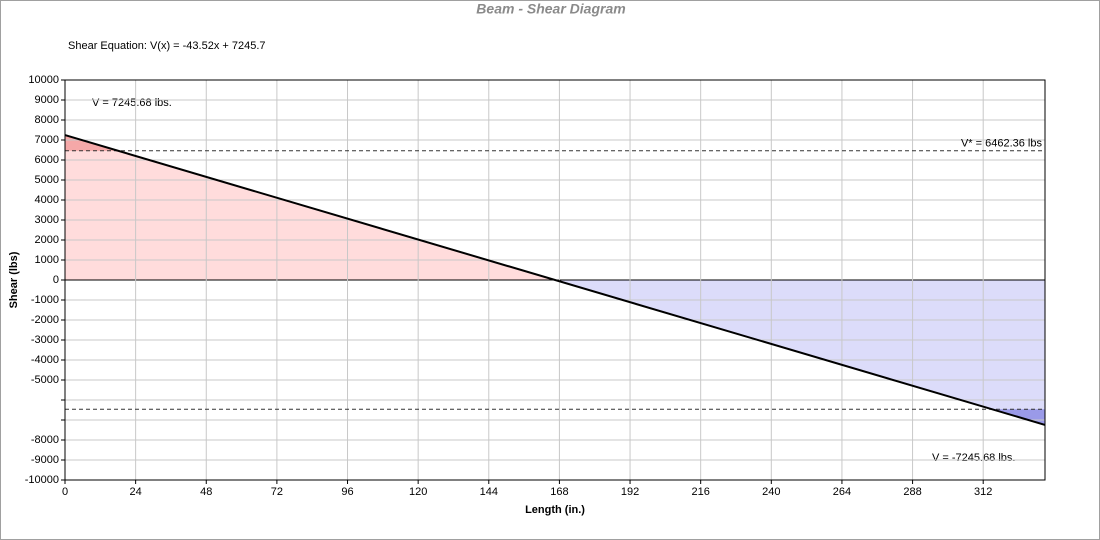  What do you see at coordinates (167, 46) in the screenshot?
I see `equation-annotation: Shear Equation: V(x) = -43.52x + 7245.7` at bounding box center [167, 46].